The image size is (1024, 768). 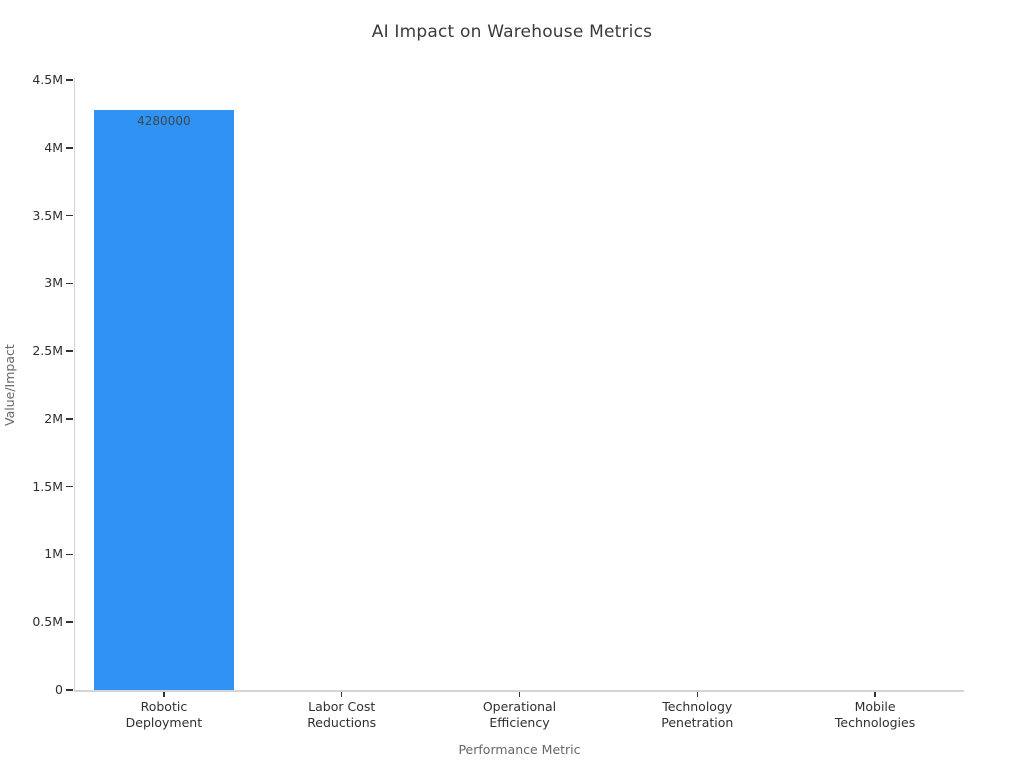 I want to click on x-tick-label: Operational Efficiency, so click(x=519, y=714).